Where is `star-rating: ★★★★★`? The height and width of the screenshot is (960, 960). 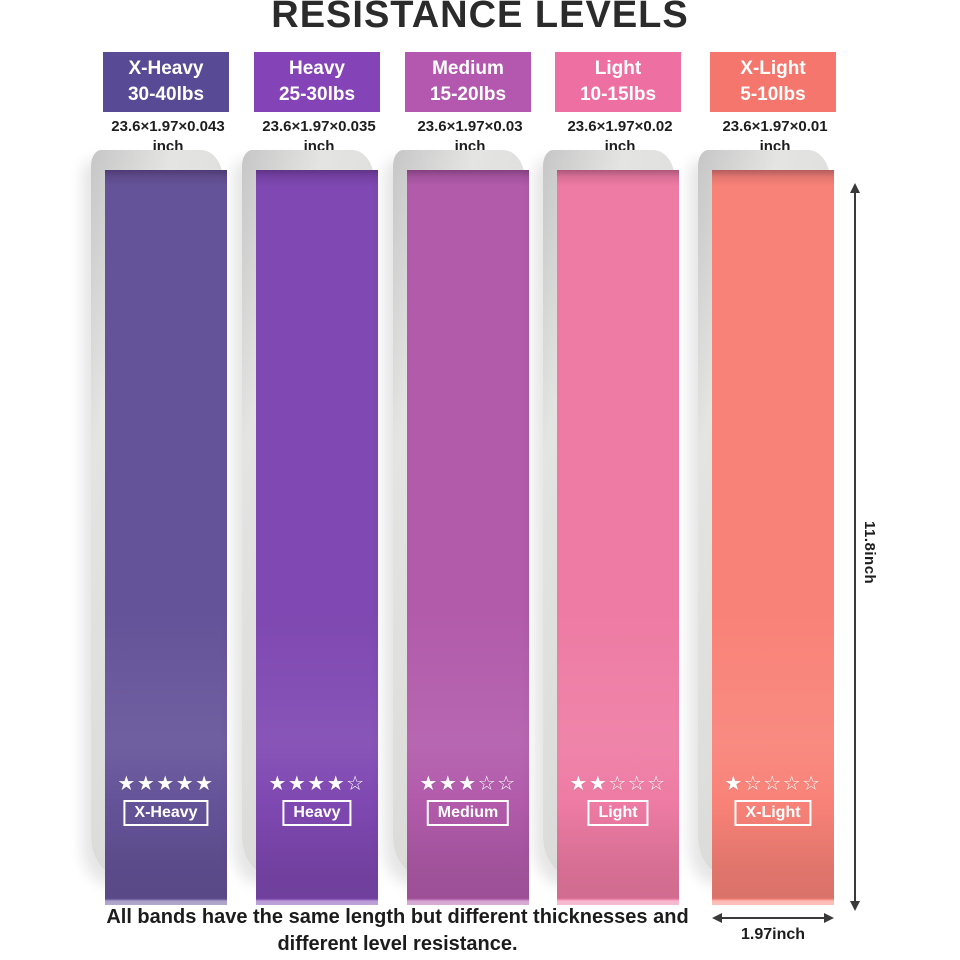
star-rating: ★★★★★ is located at coordinates (166, 783).